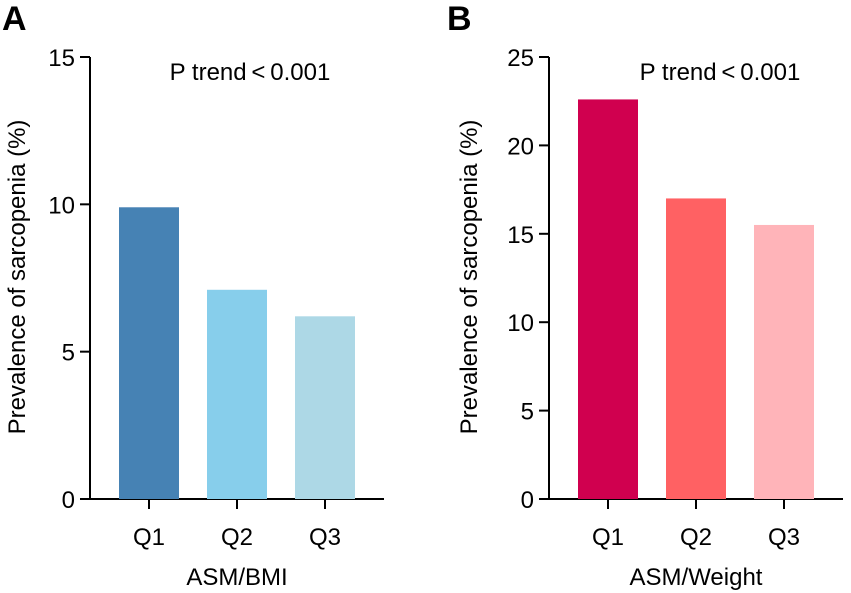 The height and width of the screenshot is (593, 851). What do you see at coordinates (520, 58) in the screenshot?
I see `y-tick-label: 25` at bounding box center [520, 58].